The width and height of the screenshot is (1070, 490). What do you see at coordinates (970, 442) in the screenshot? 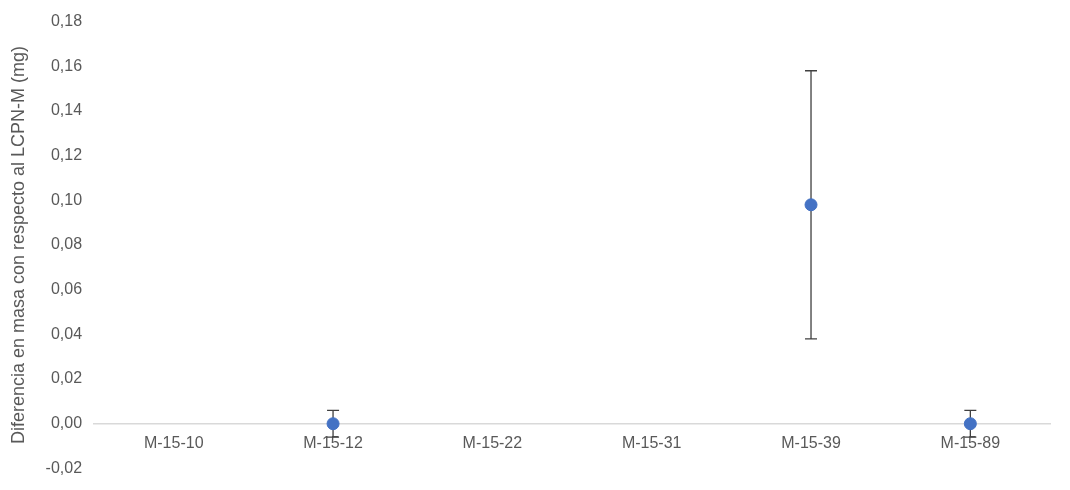
I see `x-tick-label: M-15-89` at bounding box center [970, 442].